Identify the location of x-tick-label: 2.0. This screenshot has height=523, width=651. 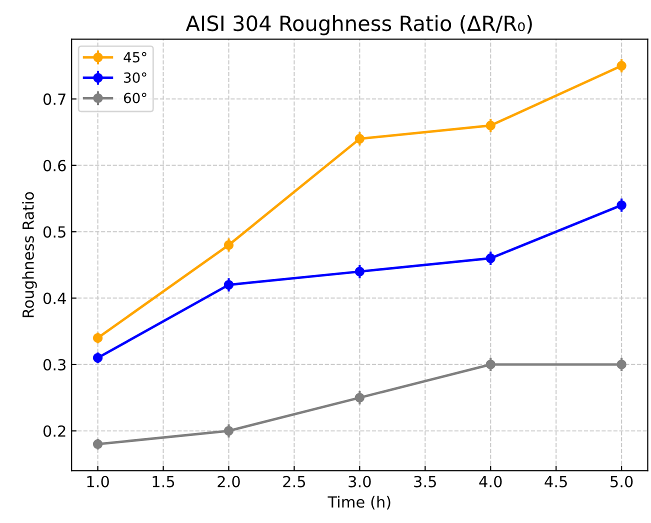
(229, 482).